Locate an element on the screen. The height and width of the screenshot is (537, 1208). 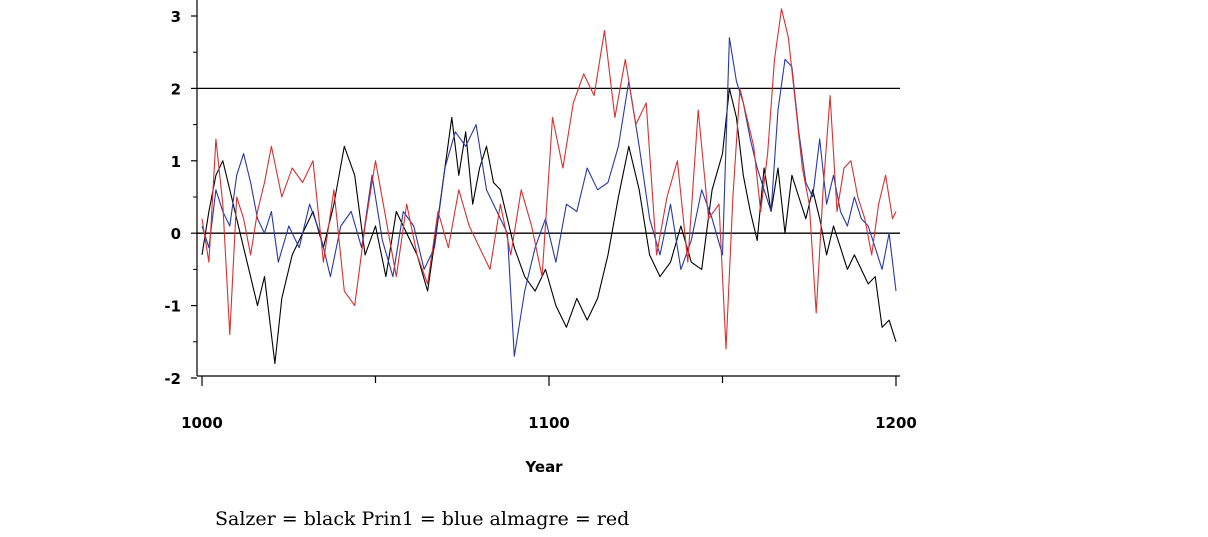
y-tick-label: 0 is located at coordinates (176, 234).